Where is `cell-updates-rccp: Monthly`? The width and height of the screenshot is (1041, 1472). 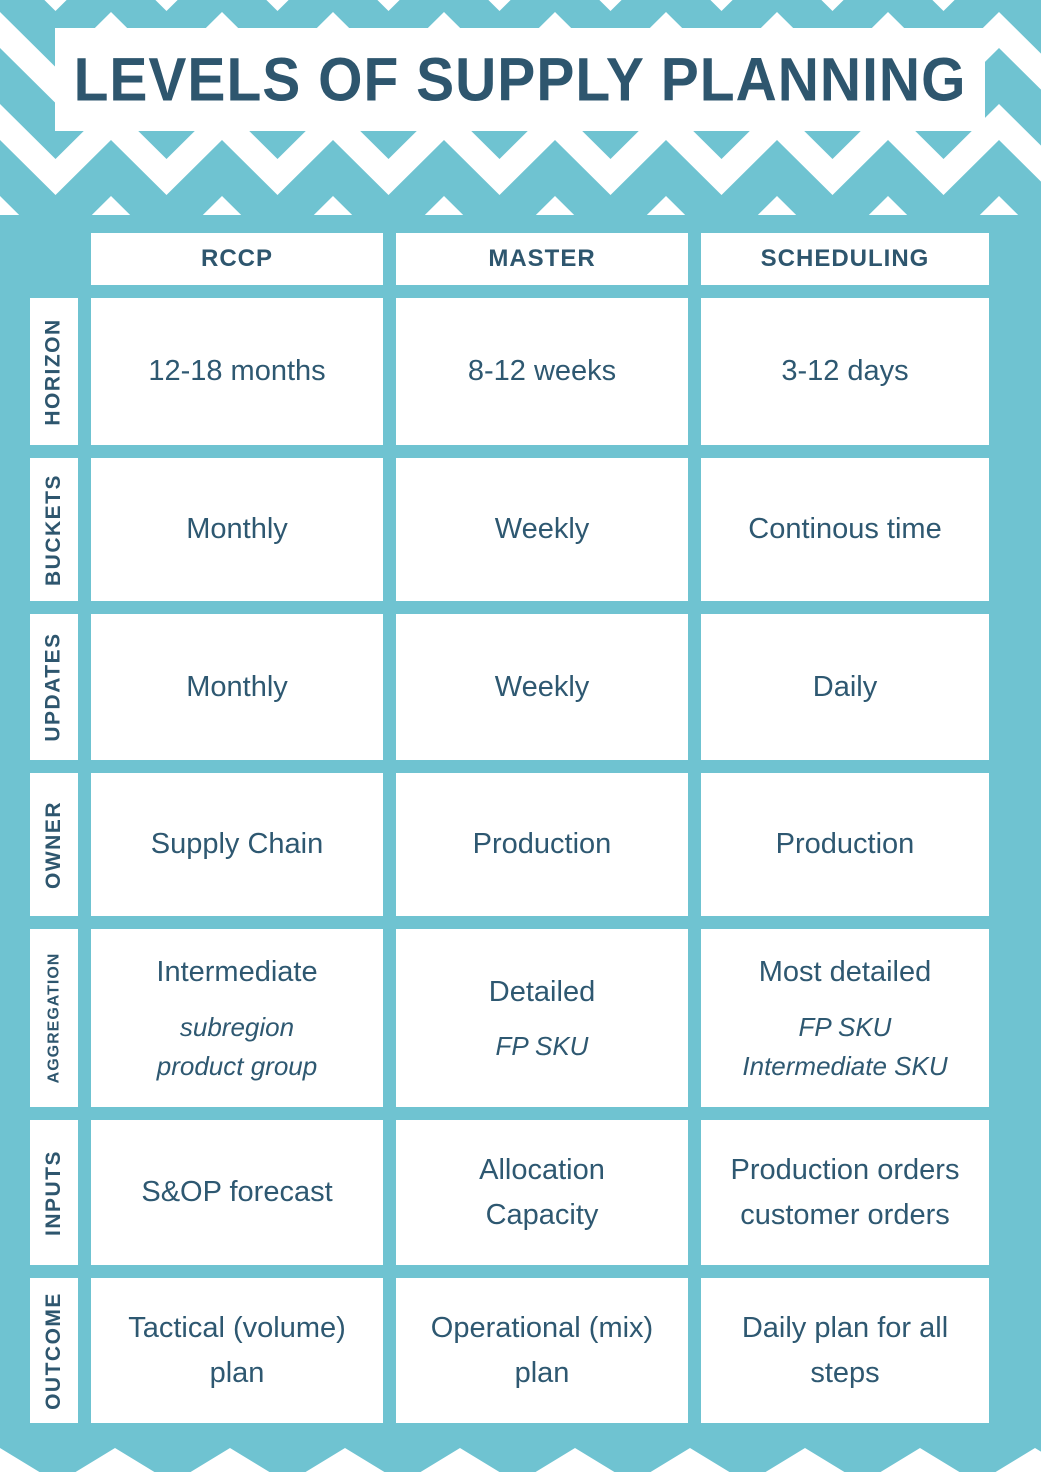
cell-updates-rccp: Monthly is located at coordinates (237, 687).